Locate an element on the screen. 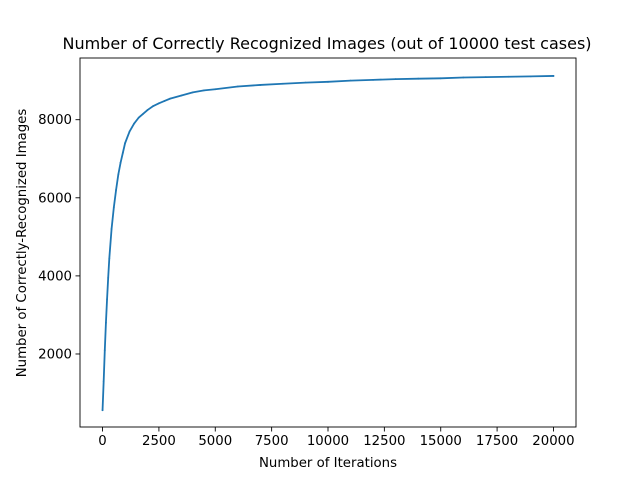  x-tick-label: 7500 is located at coordinates (272, 441).